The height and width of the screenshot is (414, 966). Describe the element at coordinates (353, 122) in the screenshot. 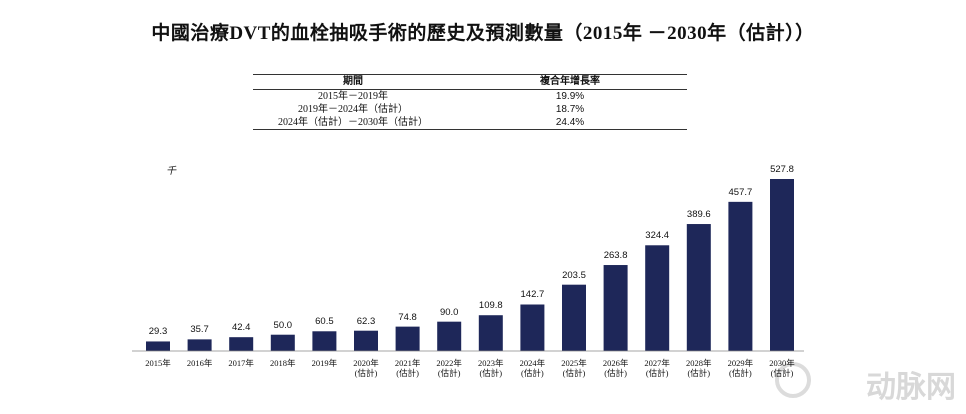

I see `table-cell: 2024年（估計）－2030年（估計）` at that location.